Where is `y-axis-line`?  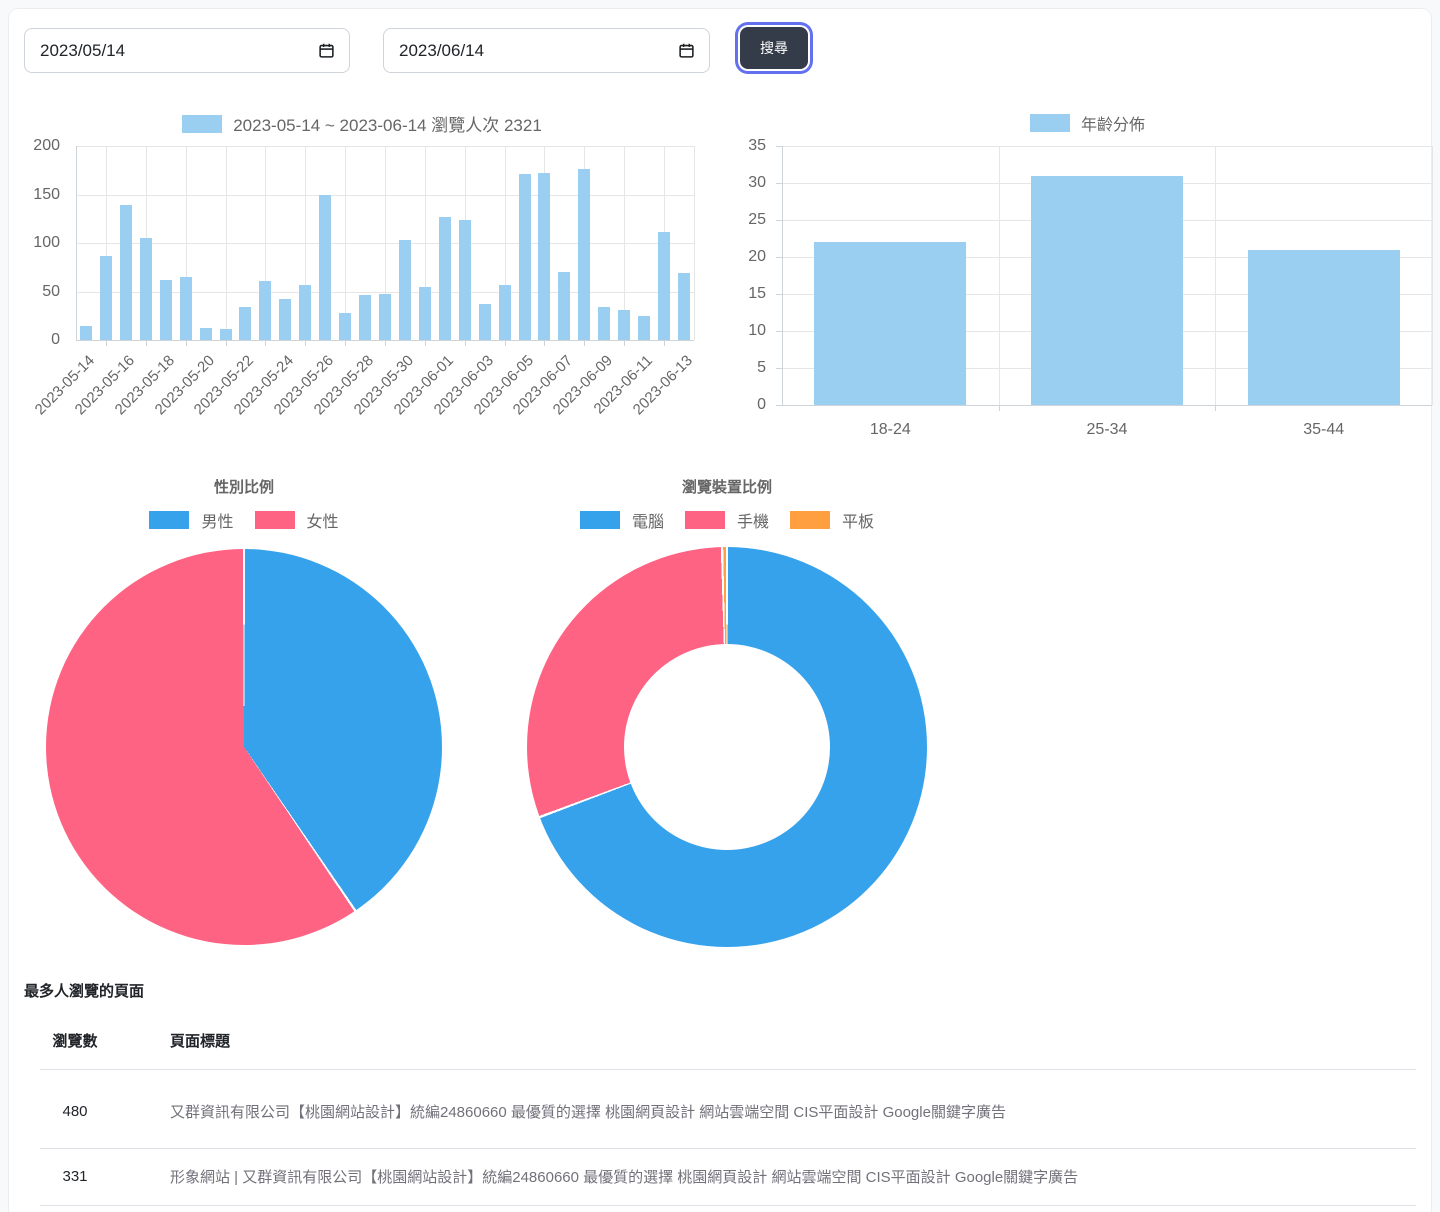
y-axis-line is located at coordinates (782, 275).